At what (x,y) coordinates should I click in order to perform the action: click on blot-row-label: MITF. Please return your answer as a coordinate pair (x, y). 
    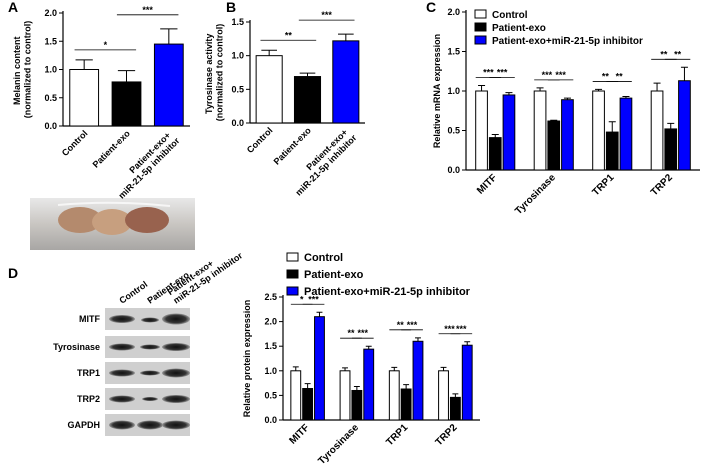
    Looking at the image, I should click on (89, 319).